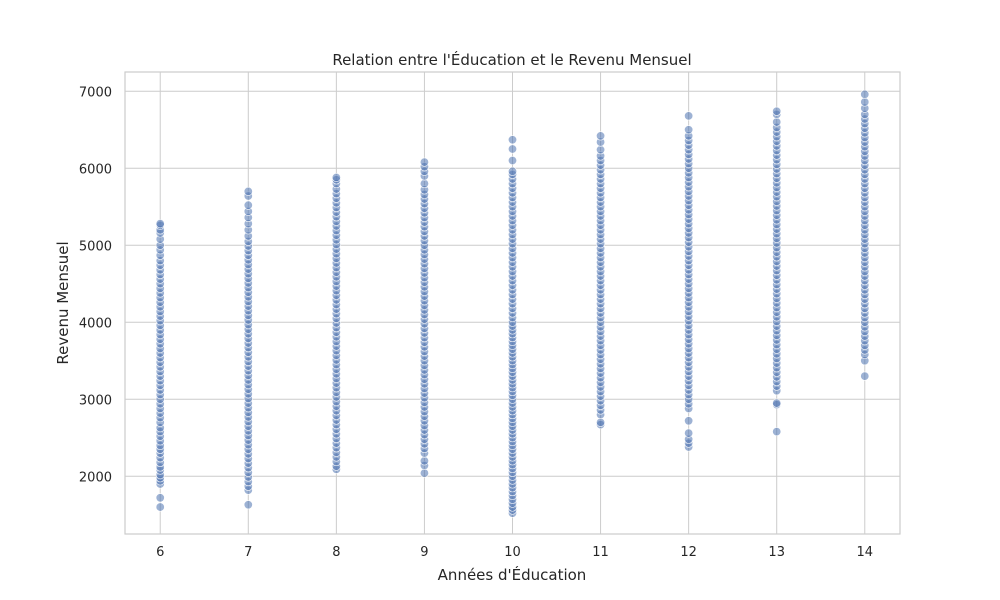  Describe the element at coordinates (776, 552) in the screenshot. I see `x-tick-label: 13` at that location.